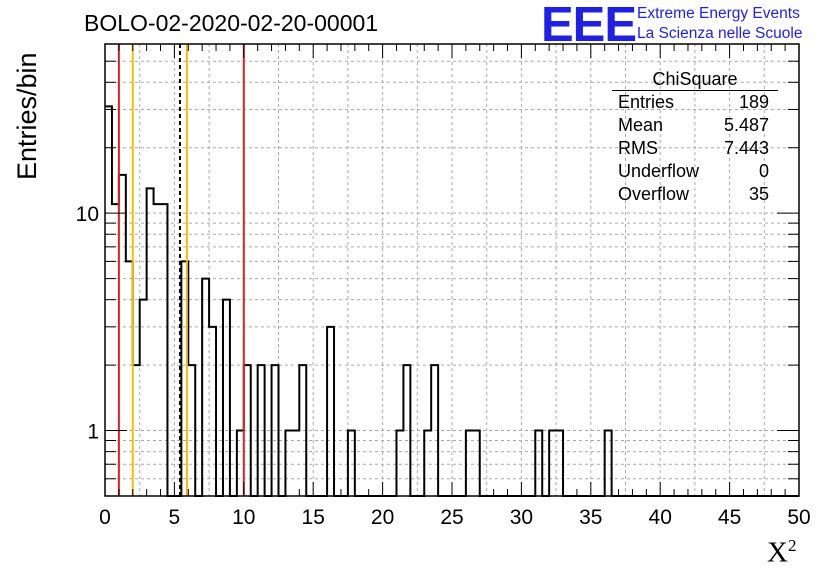  What do you see at coordinates (746, 148) in the screenshot?
I see `stats-value: 7.443` at bounding box center [746, 148].